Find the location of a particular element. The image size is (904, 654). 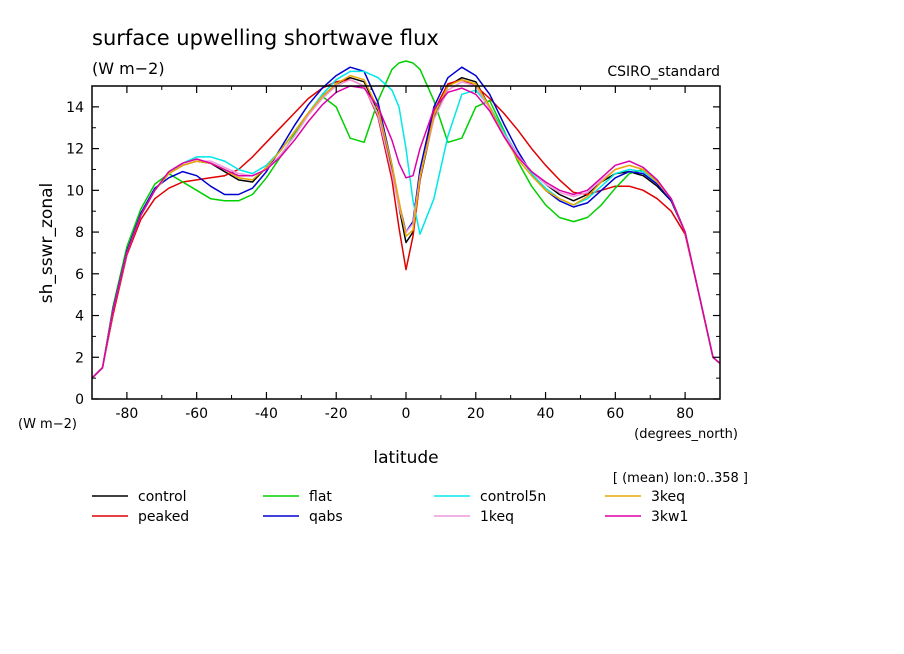

x-tick-label: 0 is located at coordinates (406, 414).